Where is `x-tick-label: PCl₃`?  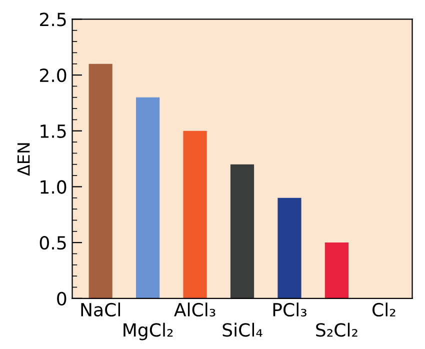
x-tick-label: PCl₃ is located at coordinates (289, 309).